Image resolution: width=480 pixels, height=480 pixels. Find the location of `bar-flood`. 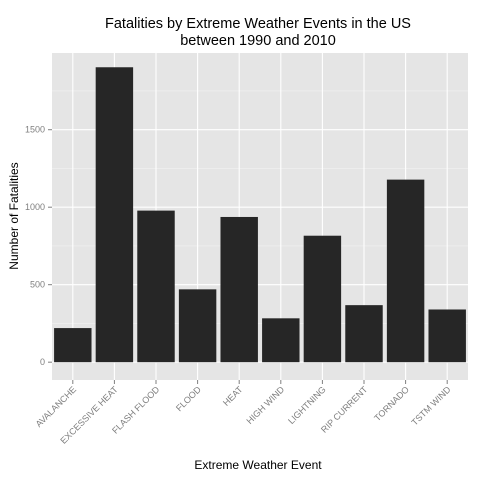

bar-flood is located at coordinates (197, 326).